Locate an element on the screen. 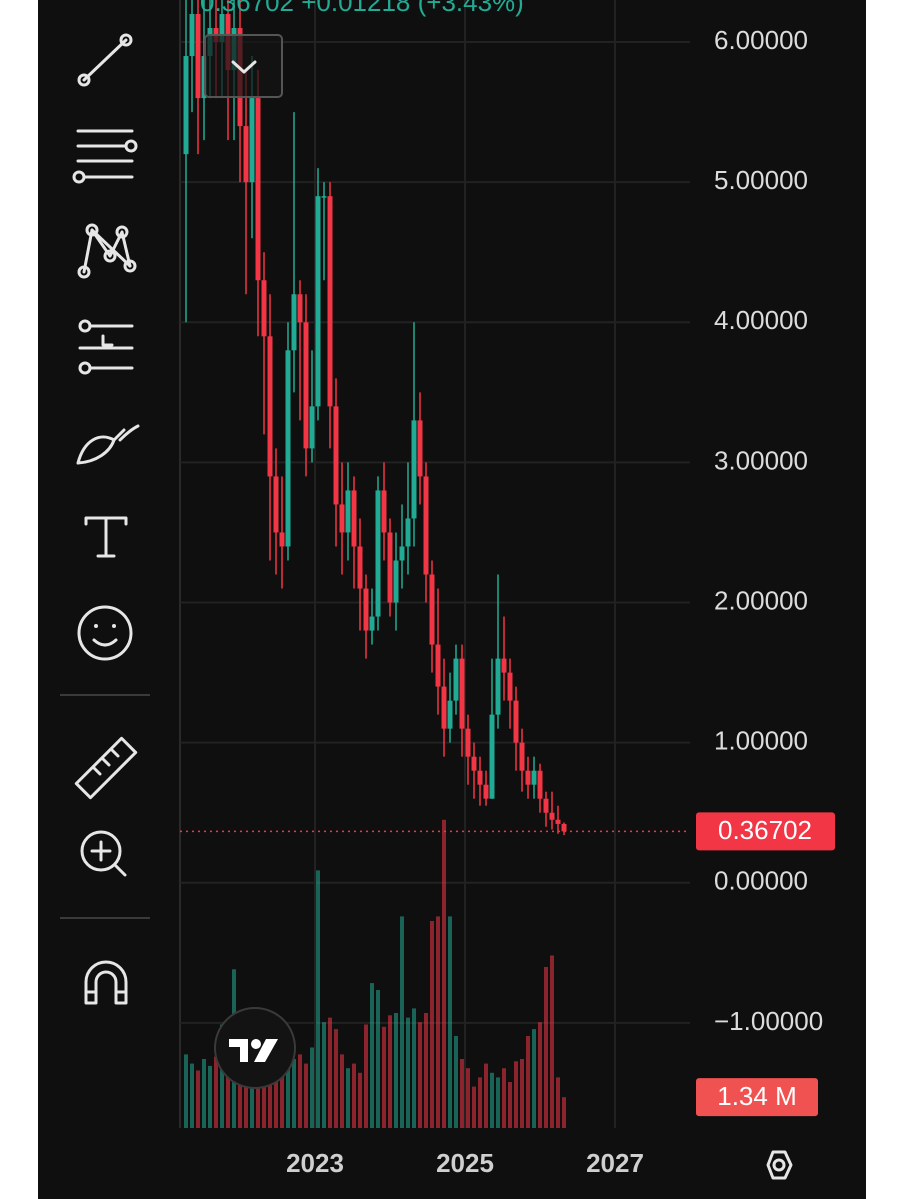 The image size is (904, 1199). settings-button is located at coordinates (779, 1165).